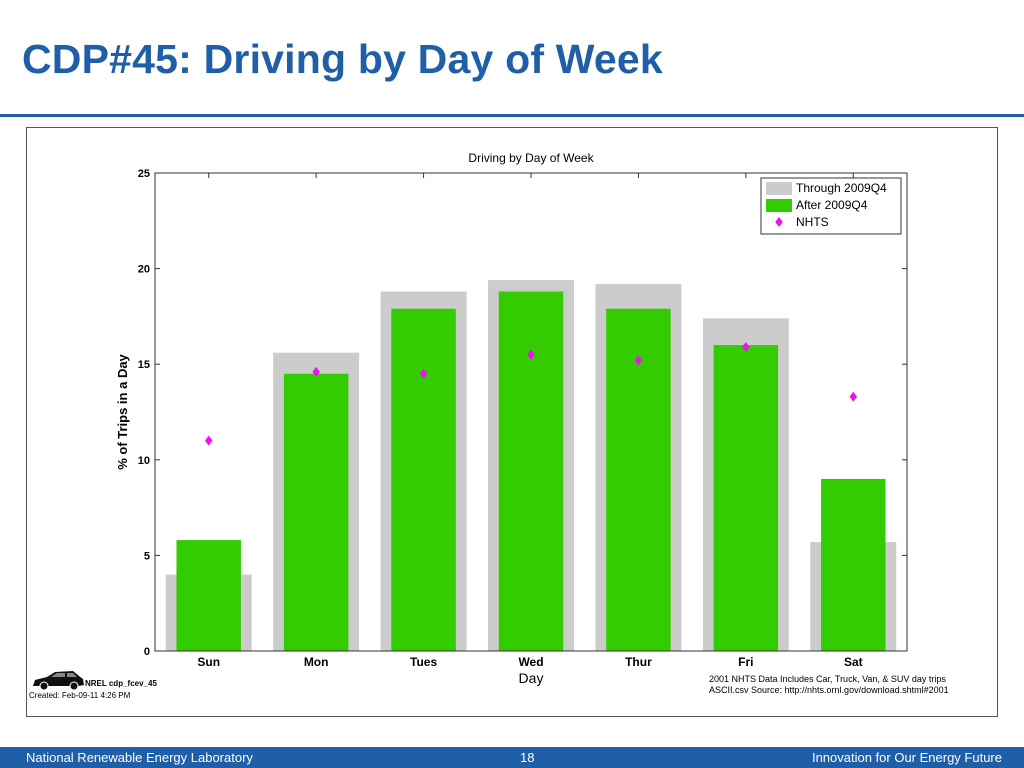  Describe the element at coordinates (423, 373) in the screenshot. I see `marker-nhts-tues` at that location.